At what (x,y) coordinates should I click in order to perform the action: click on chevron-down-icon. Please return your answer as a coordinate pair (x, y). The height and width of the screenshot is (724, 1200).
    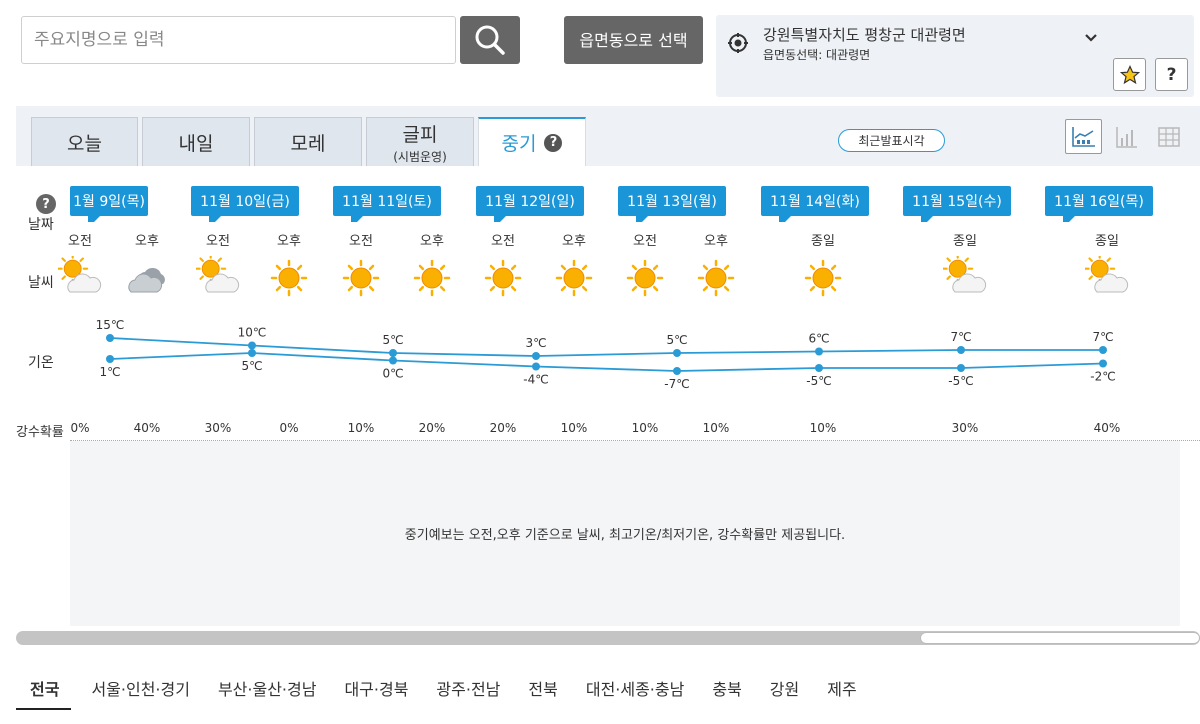
    Looking at the image, I should click on (1091, 38).